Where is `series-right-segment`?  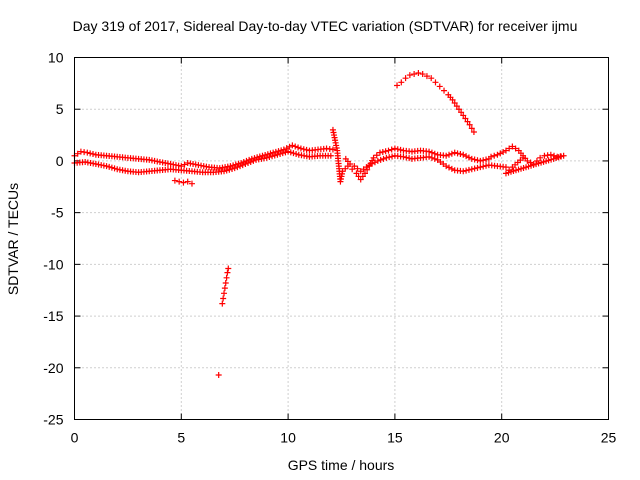
series-right-segment is located at coordinates (527, 160).